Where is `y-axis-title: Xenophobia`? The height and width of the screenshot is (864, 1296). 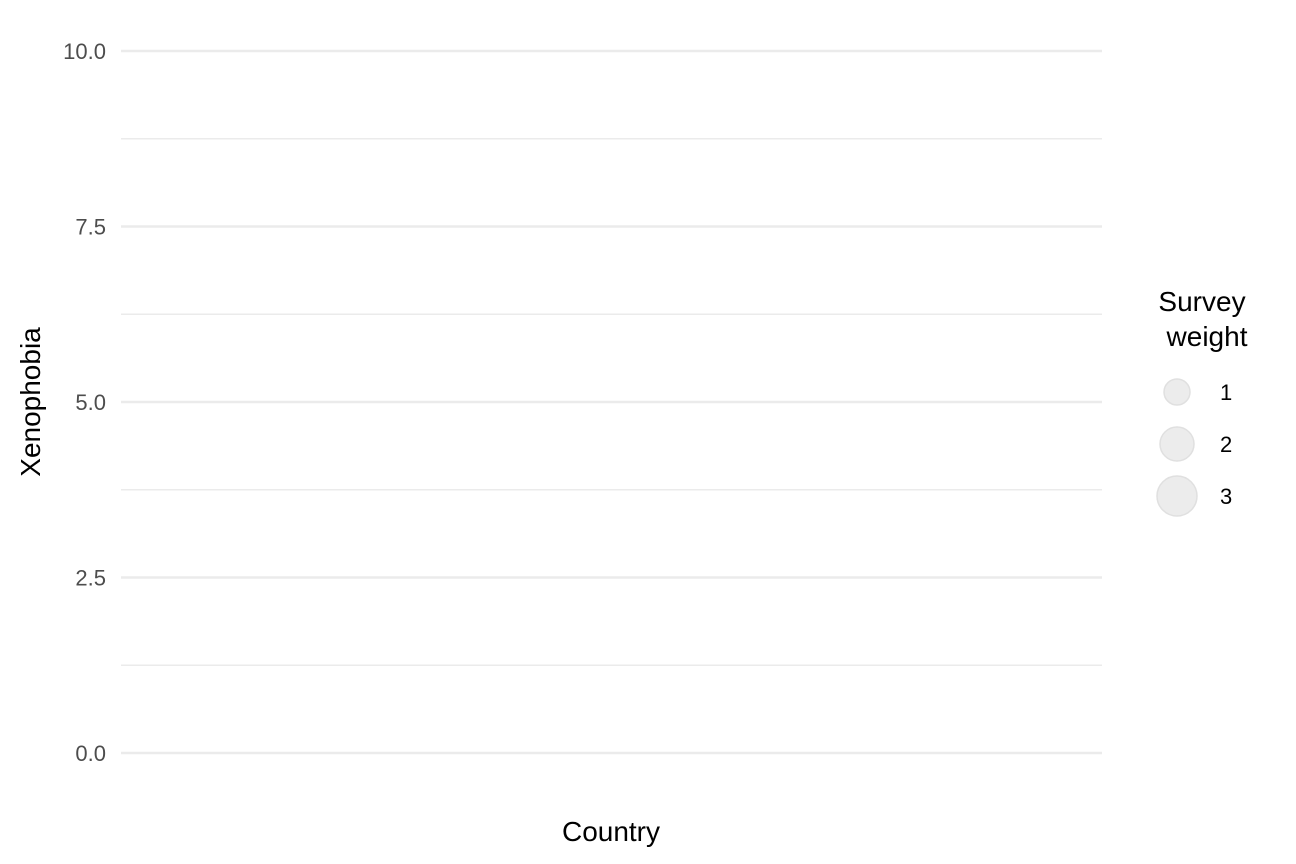 y-axis-title: Xenophobia is located at coordinates (30, 402).